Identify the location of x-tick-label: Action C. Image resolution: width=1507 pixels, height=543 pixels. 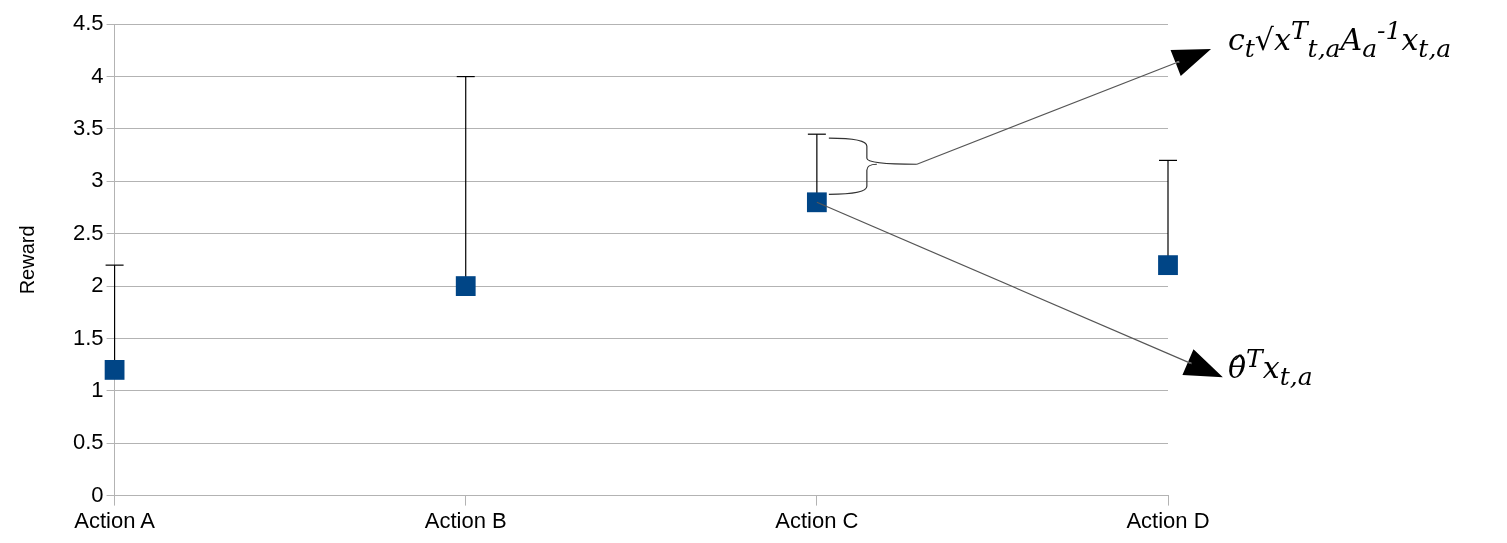
(817, 520).